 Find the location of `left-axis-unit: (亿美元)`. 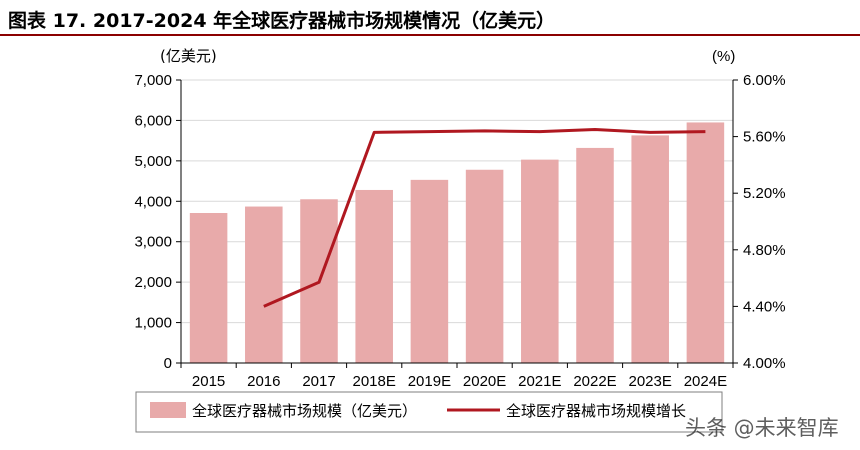

left-axis-unit: (亿美元) is located at coordinates (188, 56).